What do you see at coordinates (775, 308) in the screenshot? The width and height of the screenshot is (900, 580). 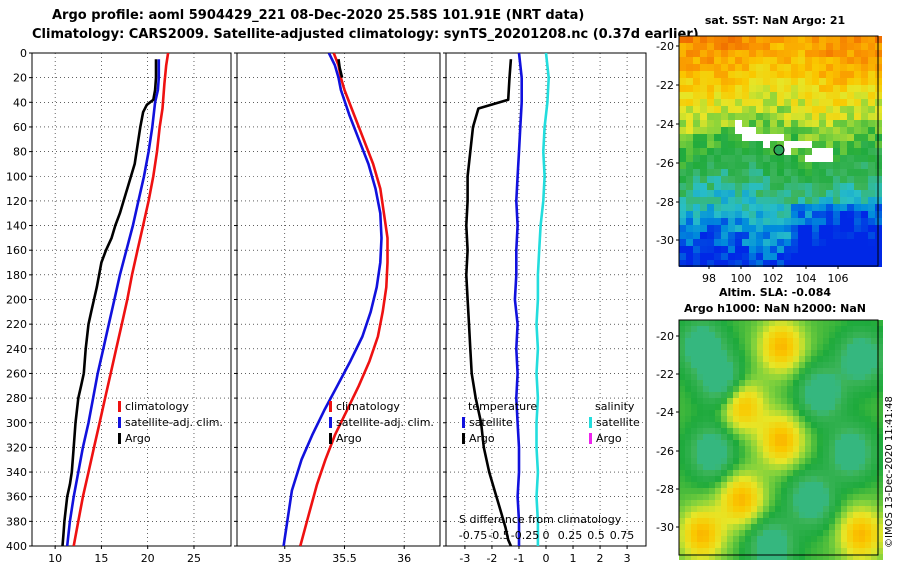 I see `sla-map-subtitle: Argo h1000: NaN h2000: NaN` at bounding box center [775, 308].